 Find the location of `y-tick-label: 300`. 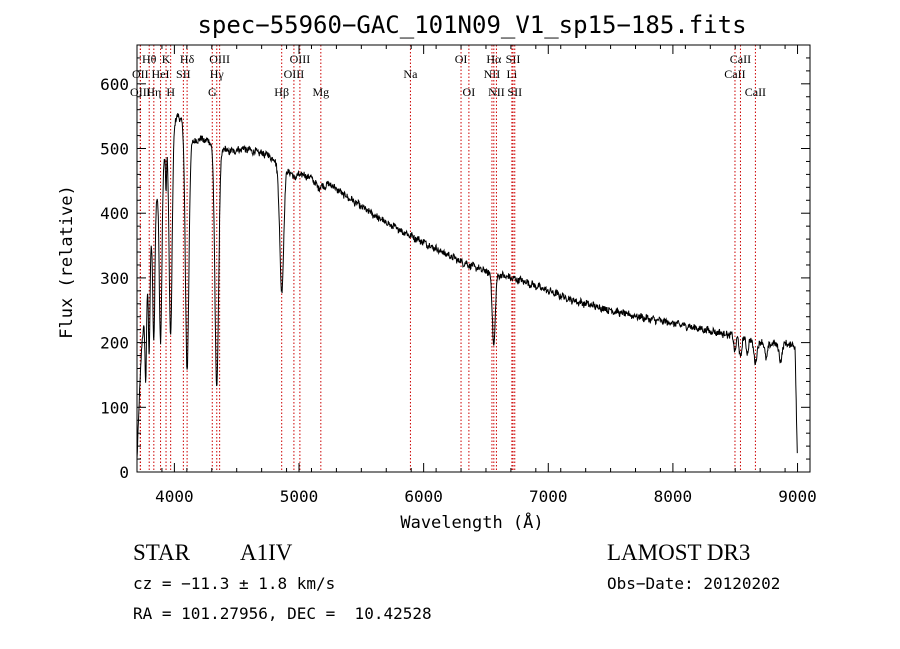

y-tick-label: 300 is located at coordinates (114, 278).